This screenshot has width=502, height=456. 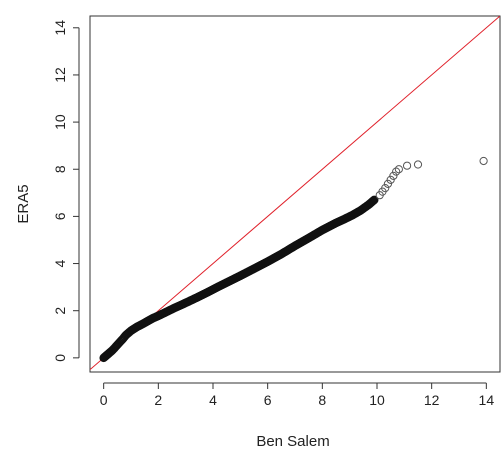 I want to click on x-tick-label: 10, so click(x=377, y=400).